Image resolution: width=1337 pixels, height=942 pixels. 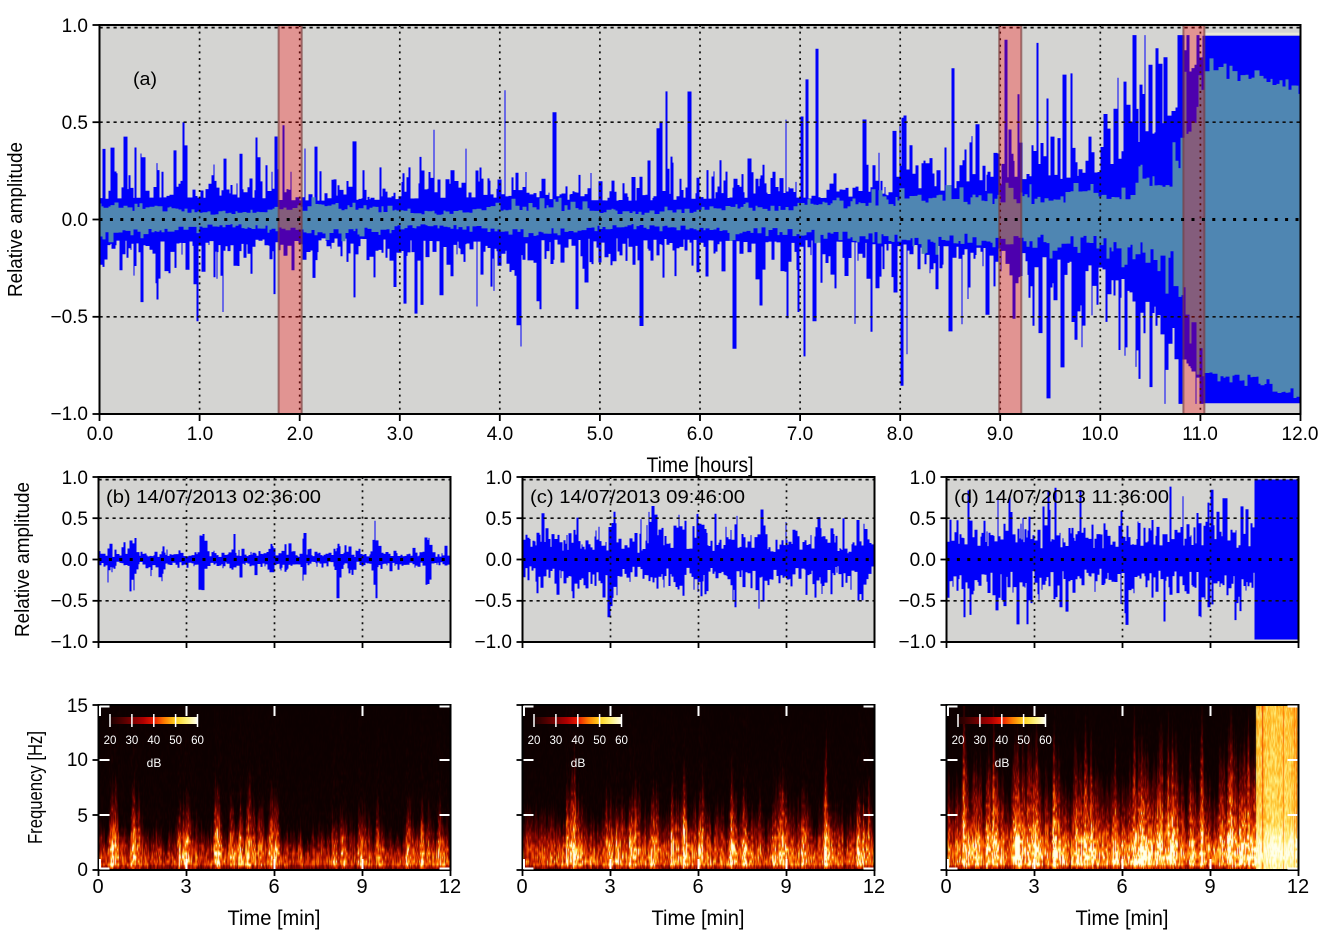 I want to click on svg-text: 10.0, so click(x=1100, y=434).